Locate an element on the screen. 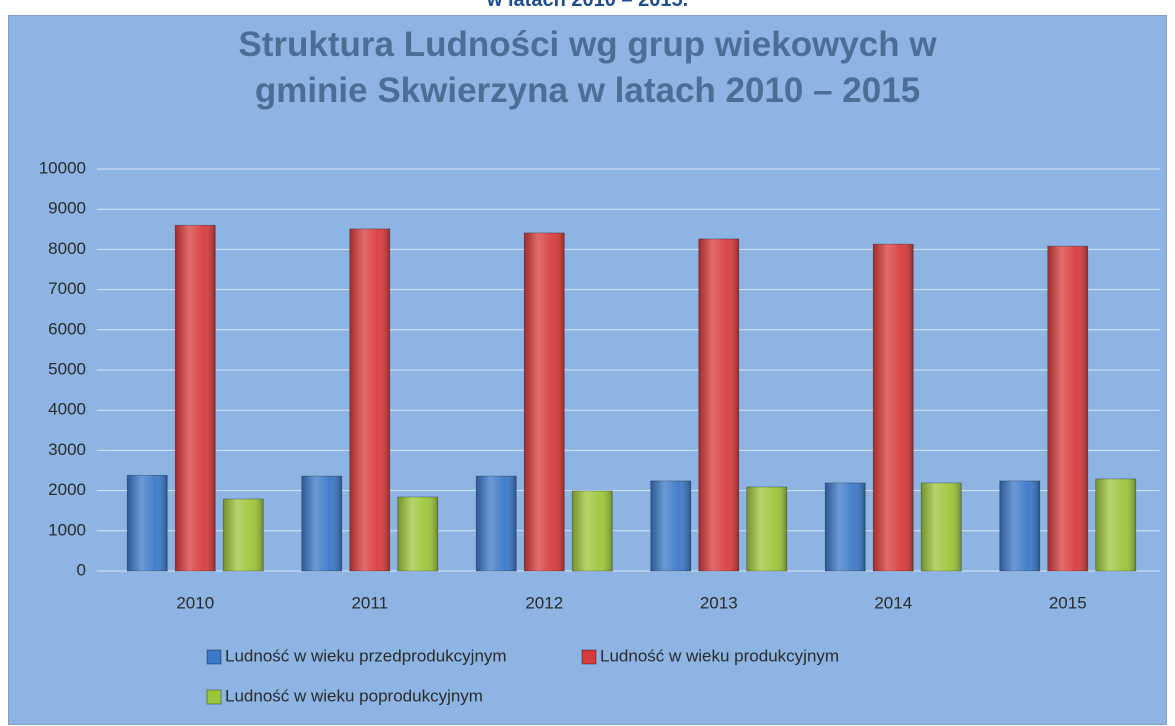 The image size is (1175, 726). x-tick-label: 2010 is located at coordinates (195, 602).